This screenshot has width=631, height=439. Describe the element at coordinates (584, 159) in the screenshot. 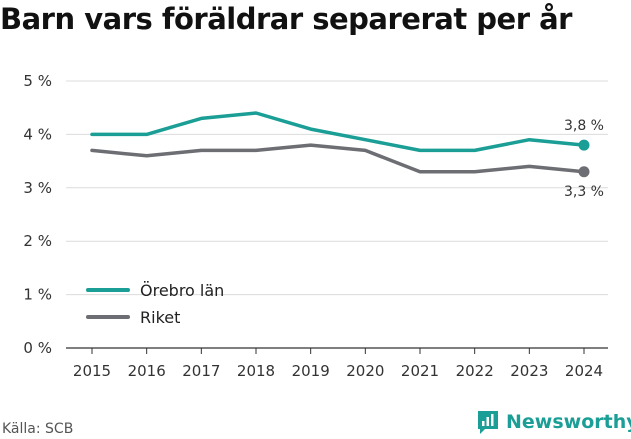

I see `label-layer: 3,8 % 3,3 %` at that location.